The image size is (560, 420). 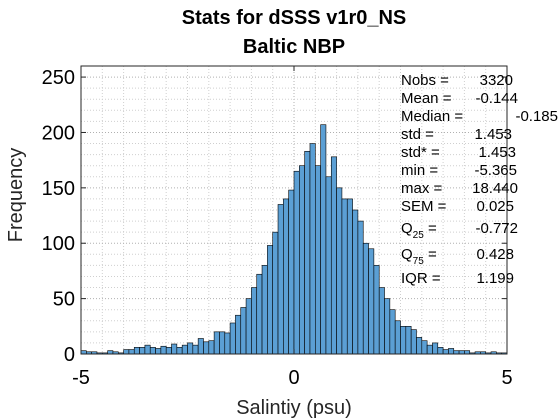 What do you see at coordinates (64, 300) in the screenshot?
I see `y-tick-label: 50` at bounding box center [64, 300].